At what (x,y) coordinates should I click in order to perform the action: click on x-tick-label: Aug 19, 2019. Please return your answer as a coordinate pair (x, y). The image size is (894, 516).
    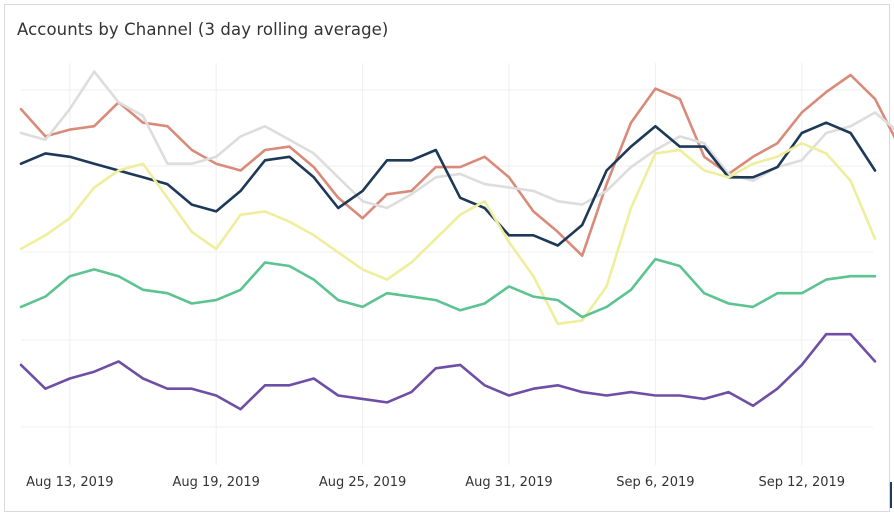
    Looking at the image, I should click on (215, 482).